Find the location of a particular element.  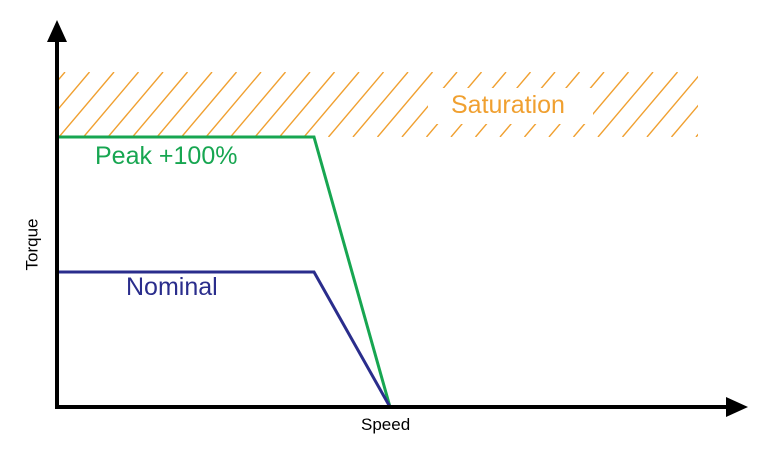

saturation-label: Saturation is located at coordinates (508, 105).